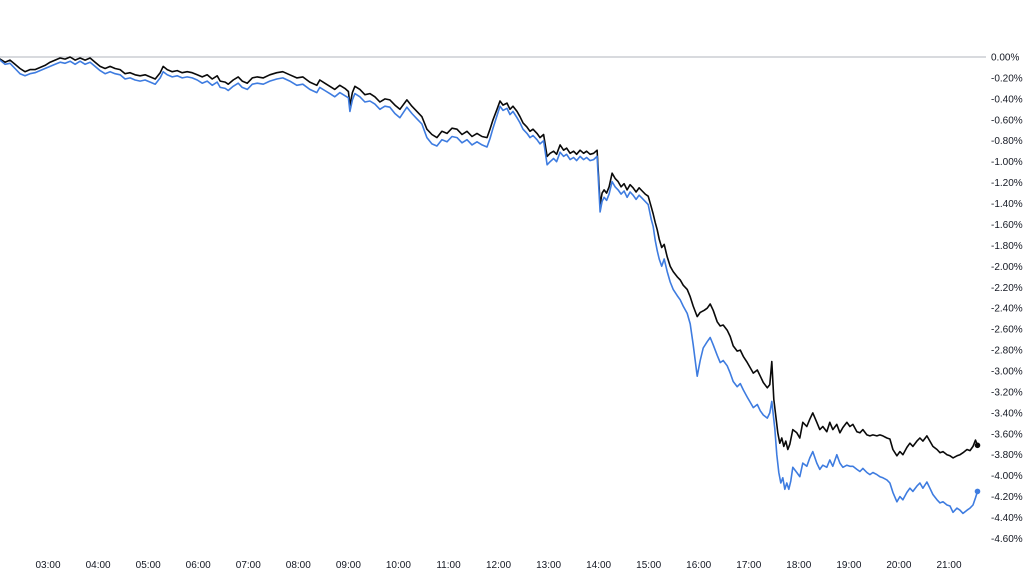 The image size is (1024, 576). I want to click on price-axis-label: -1.20%, so click(1007, 183).